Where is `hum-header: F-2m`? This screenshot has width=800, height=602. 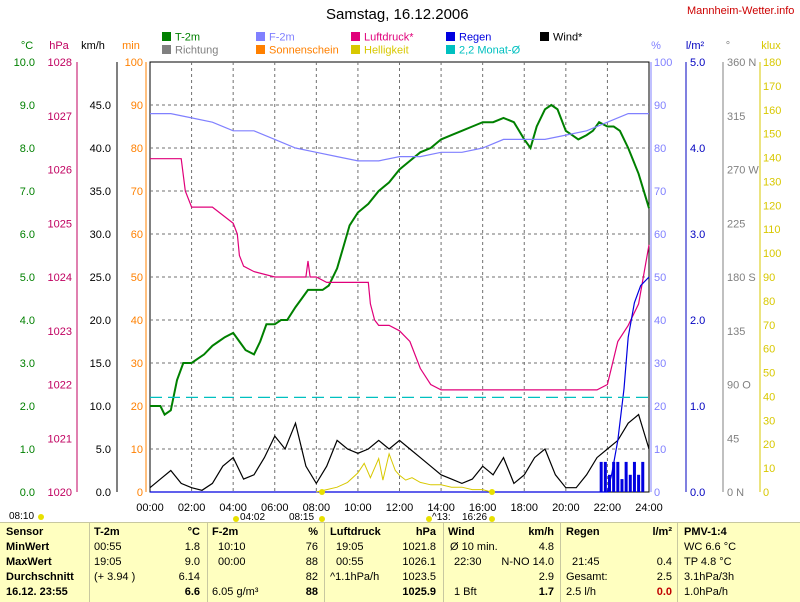
hum-header: F-2m is located at coordinates (225, 532).